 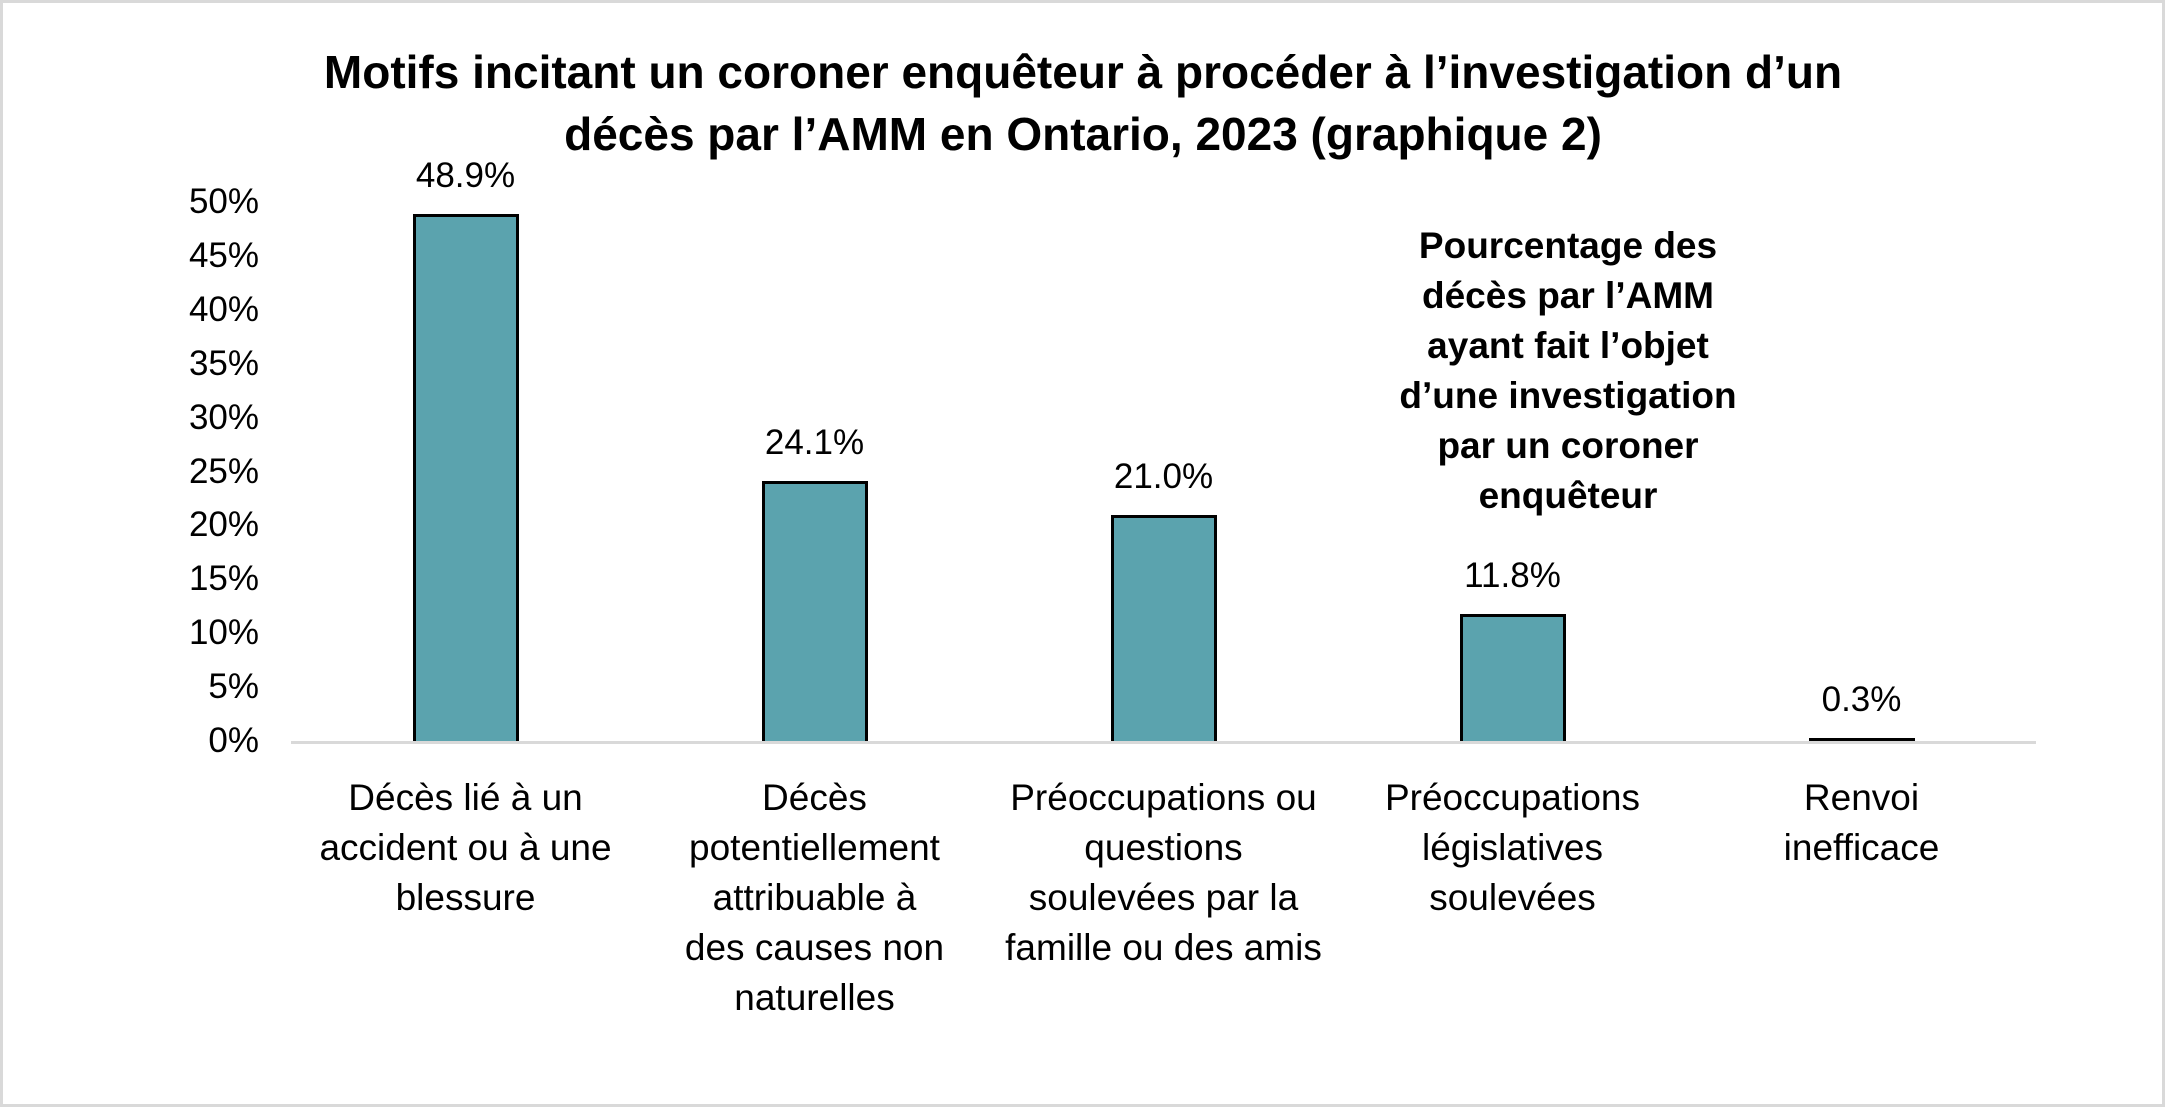 What do you see at coordinates (1568, 495) in the screenshot?
I see `annotation-line: enquêteur` at bounding box center [1568, 495].